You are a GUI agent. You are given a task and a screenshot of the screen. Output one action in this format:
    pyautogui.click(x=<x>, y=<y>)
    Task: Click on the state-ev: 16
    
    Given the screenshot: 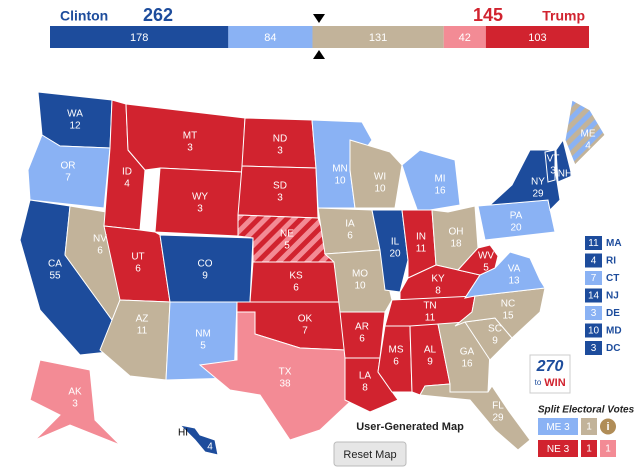 What is the action you would take?
    pyautogui.click(x=467, y=364)
    